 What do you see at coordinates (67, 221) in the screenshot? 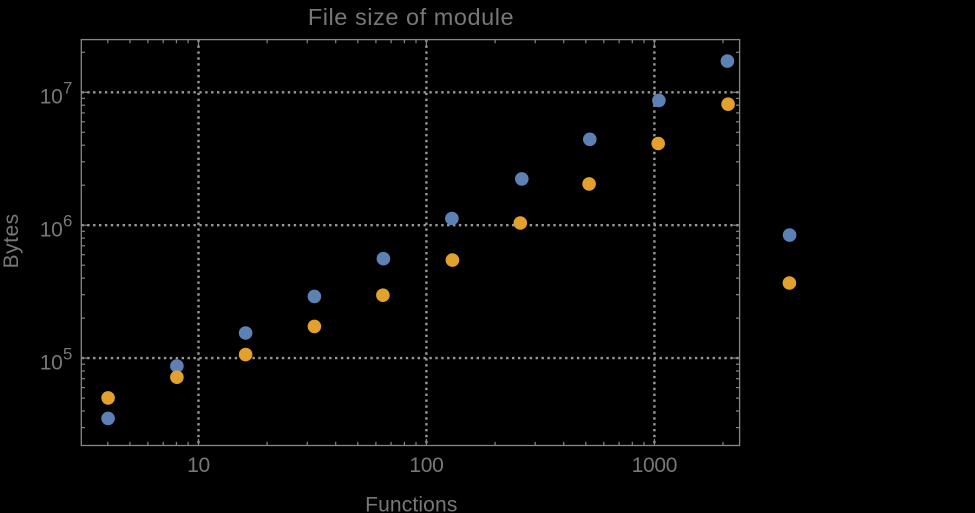
I see `svg-text: 6` at bounding box center [67, 221].